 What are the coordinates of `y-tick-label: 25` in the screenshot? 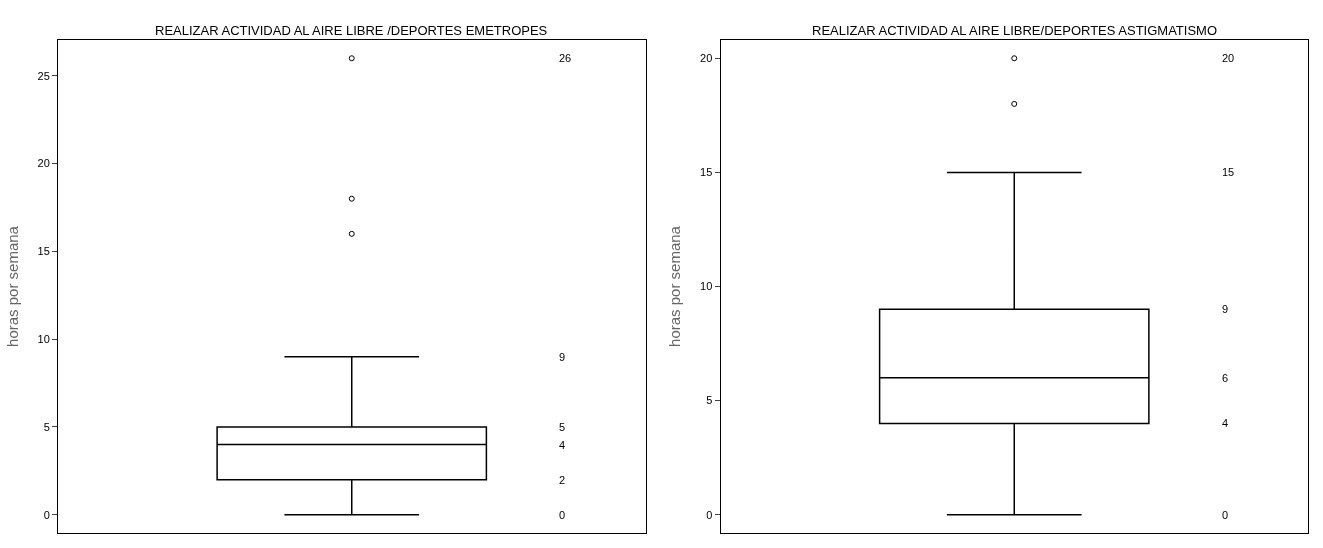 It's located at (43, 75).